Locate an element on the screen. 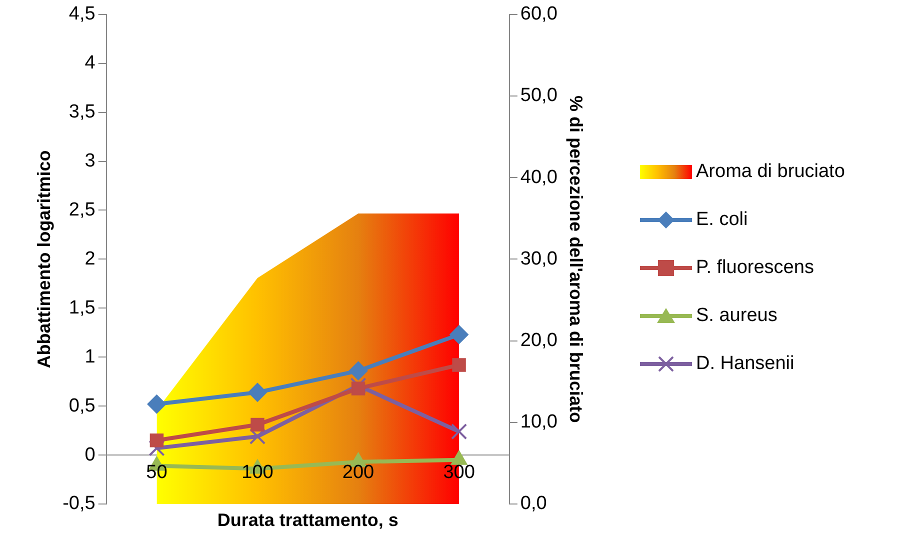 The height and width of the screenshot is (536, 909). legend-label: P. fluorescens is located at coordinates (755, 268).